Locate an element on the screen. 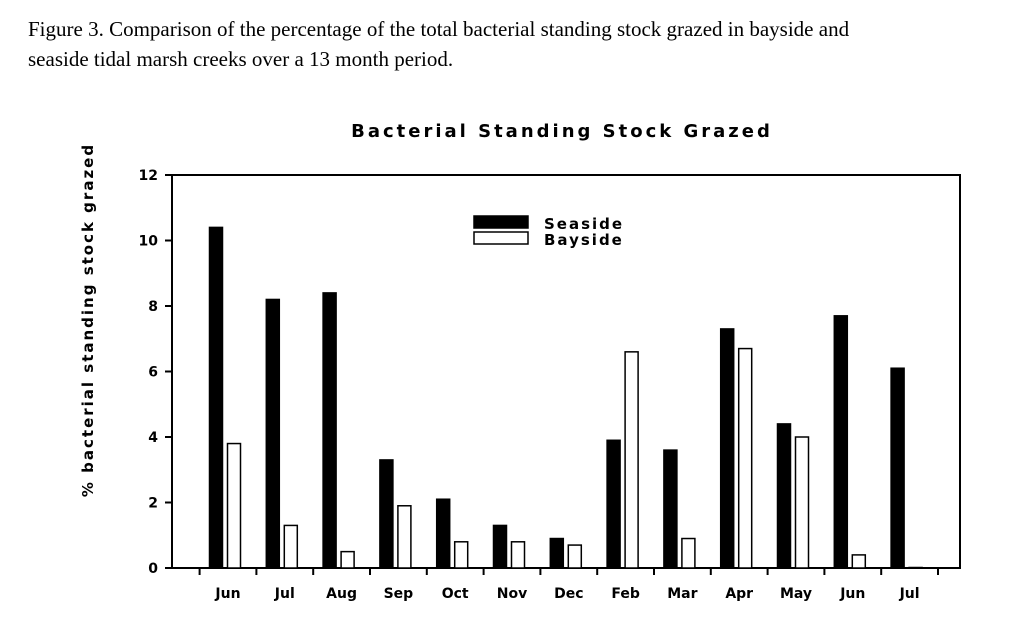 The width and height of the screenshot is (1024, 620). x-tick-label: Sep is located at coordinates (399, 594).